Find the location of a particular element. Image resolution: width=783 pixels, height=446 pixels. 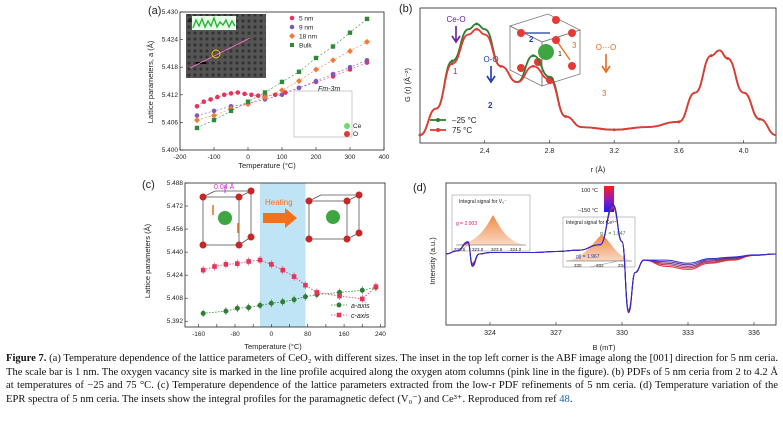

x-tick-label-c: -160 is located at coordinates (198, 334).